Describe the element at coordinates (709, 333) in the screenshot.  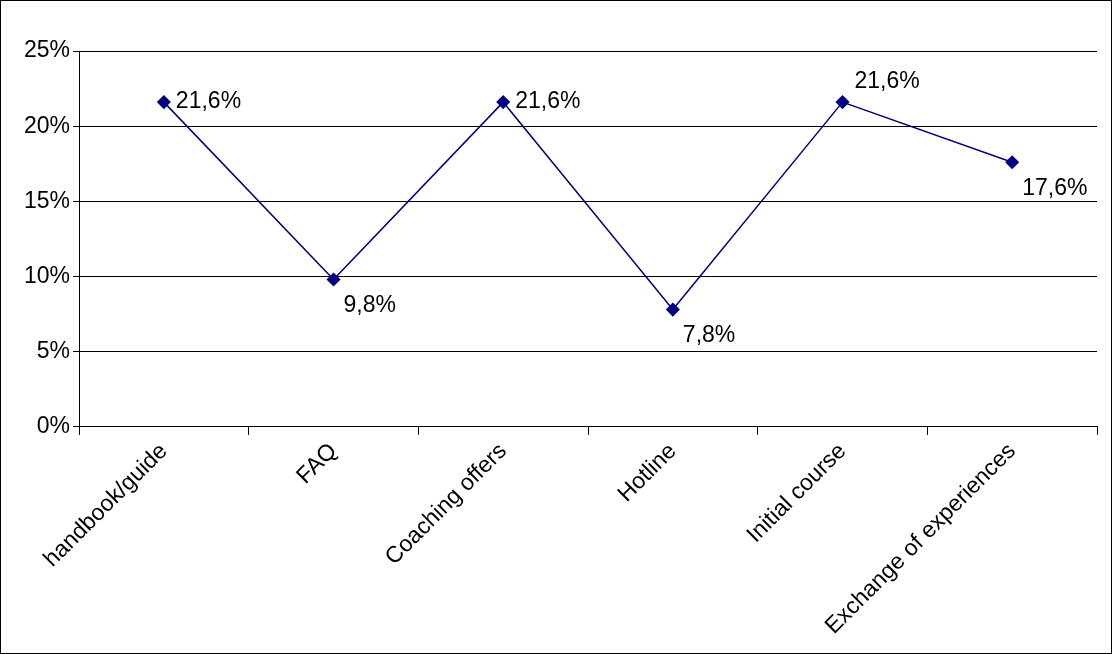
I see `text: 7,8%` at that location.